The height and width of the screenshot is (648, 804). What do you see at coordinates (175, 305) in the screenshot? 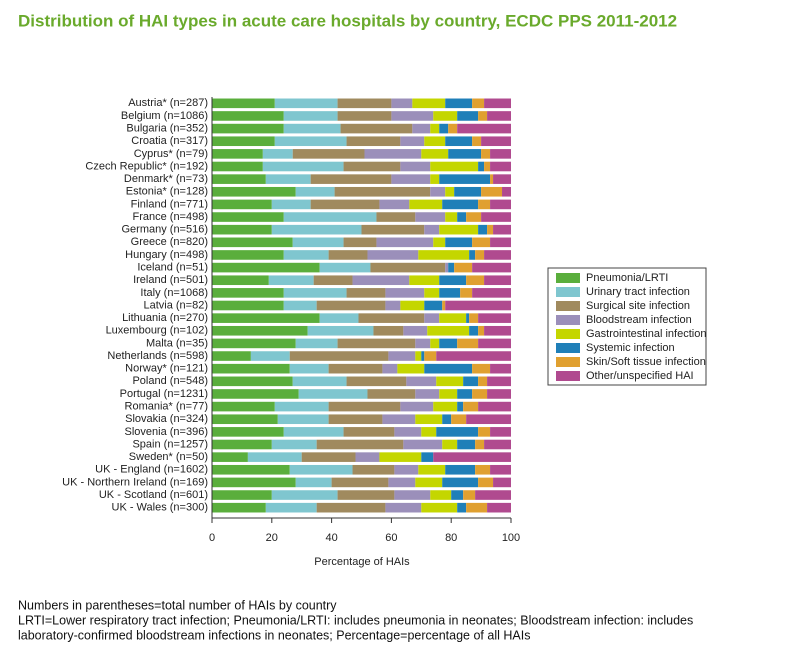
I see `y-tick-label: Latvia (n=82)` at bounding box center [175, 305].